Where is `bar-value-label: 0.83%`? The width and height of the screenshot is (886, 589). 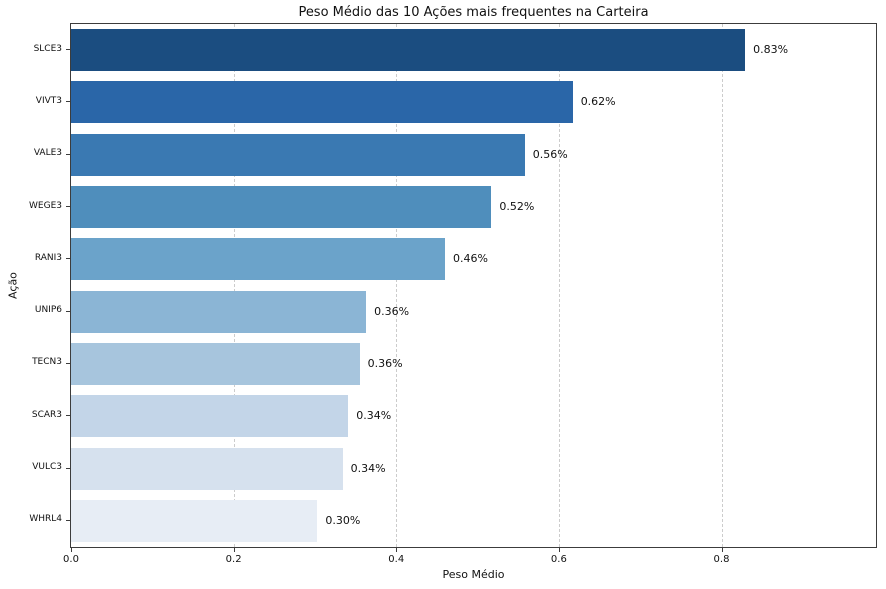 bar-value-label: 0.83% is located at coordinates (771, 50).